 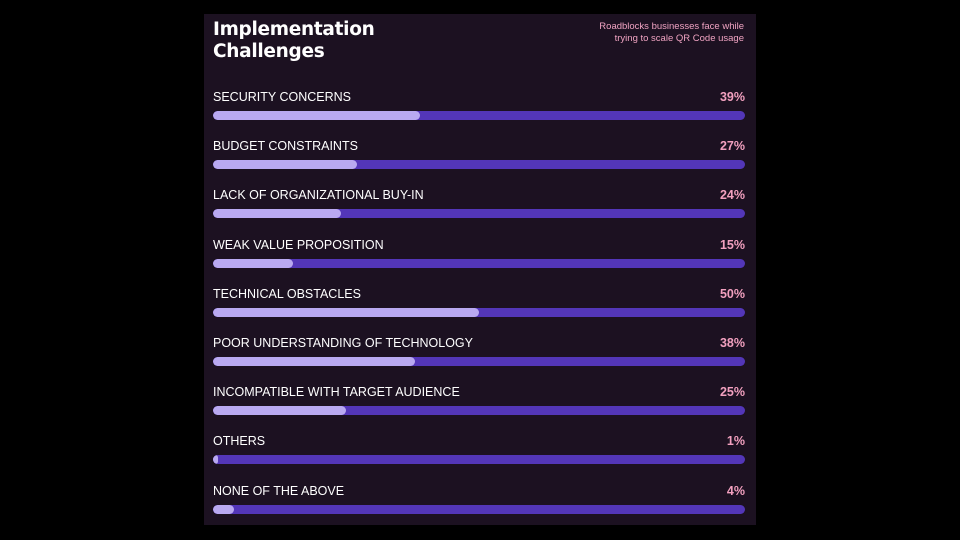 I want to click on bar-category-label: LACK OF ORGANIZATIONAL BUY-IN, so click(x=318, y=195).